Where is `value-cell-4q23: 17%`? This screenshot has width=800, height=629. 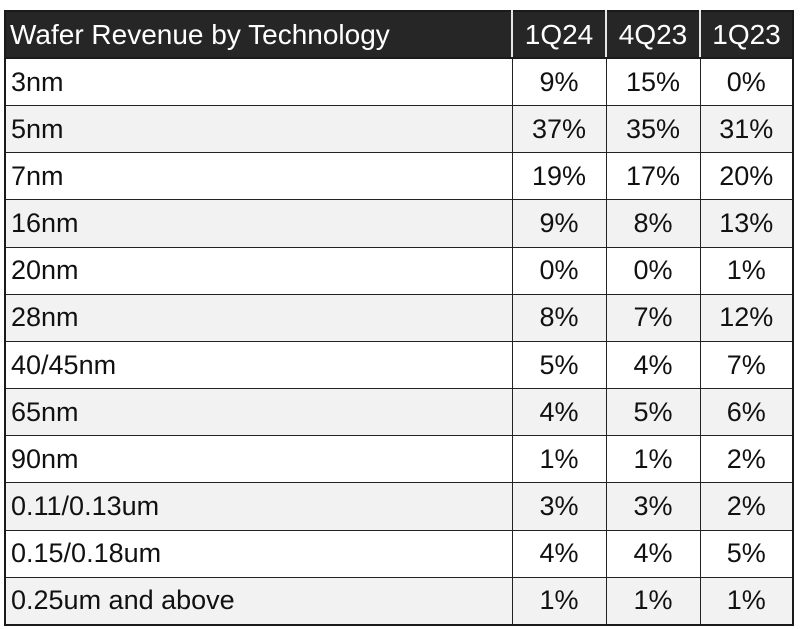
value-cell-4q23: 17% is located at coordinates (653, 176).